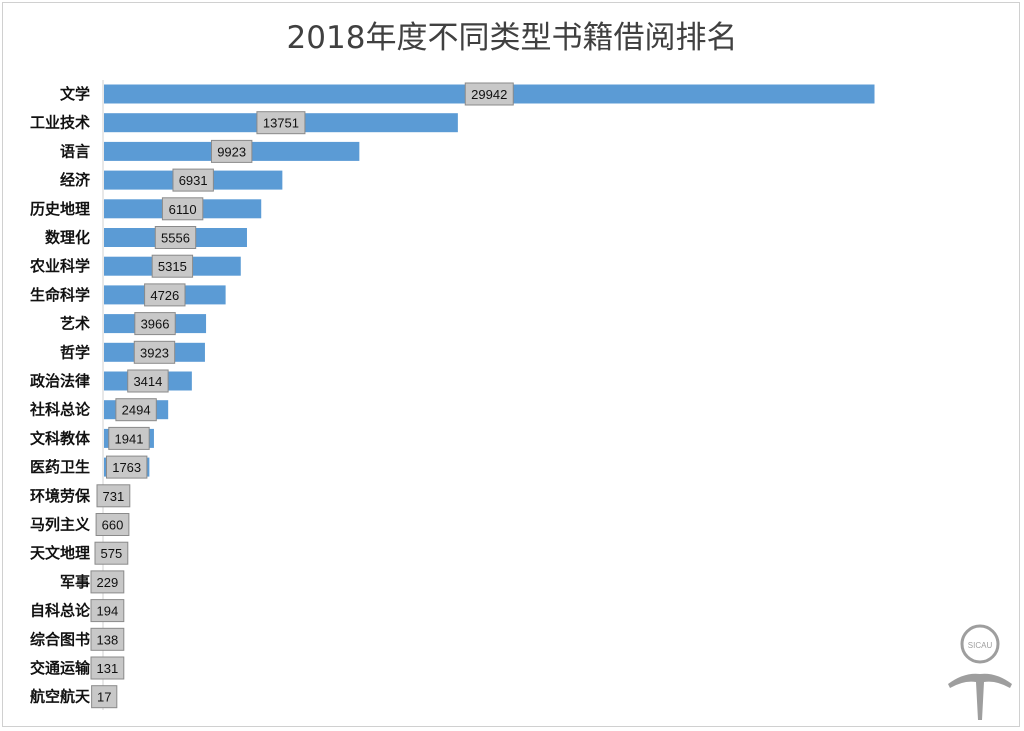 Image resolution: width=1024 pixels, height=731 pixels. I want to click on category-label: 环境劳保, so click(60, 496).